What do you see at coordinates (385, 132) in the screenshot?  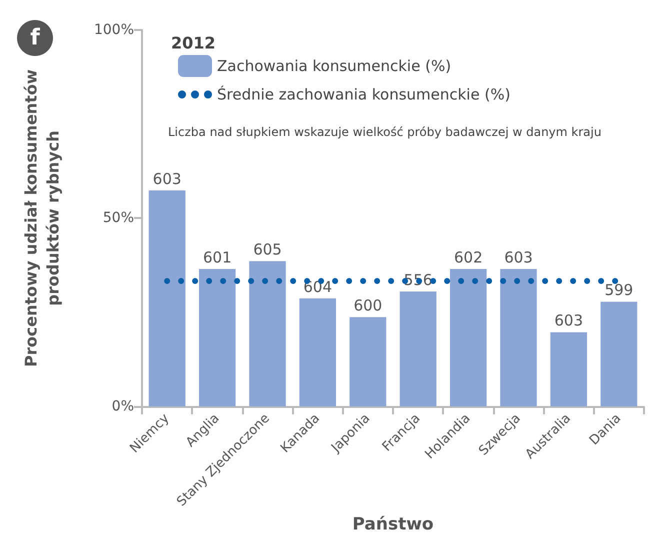 I see `annotation: Liczba nad słupkiem wskazuje wielkość próby badawczej w danym kraju` at bounding box center [385, 132].